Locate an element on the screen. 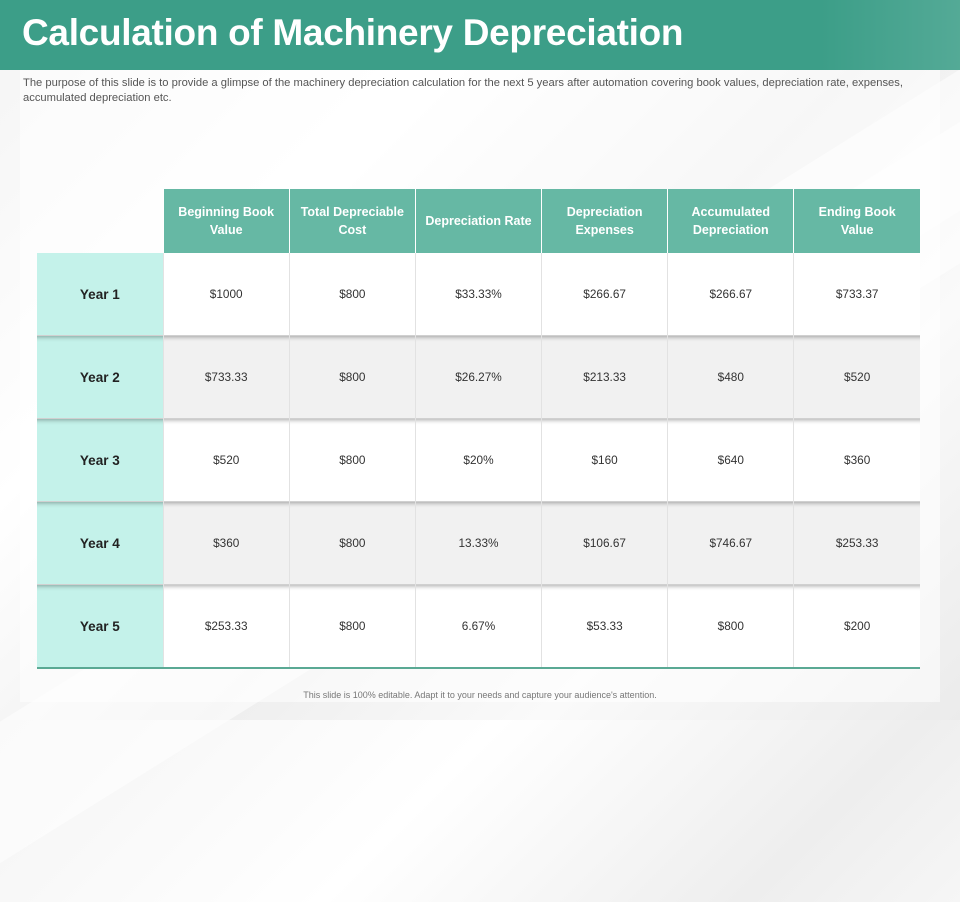 Image resolution: width=960 pixels, height=902 pixels. year-label: Year 3 is located at coordinates (100, 460).